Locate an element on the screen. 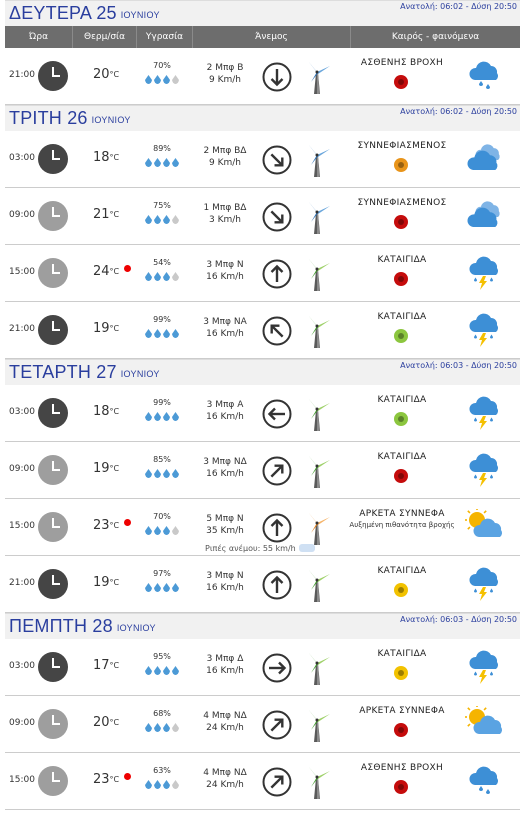 The height and width of the screenshot is (831, 525). wind-beaufort: 5 Μπφ Ν is located at coordinates (225, 519).